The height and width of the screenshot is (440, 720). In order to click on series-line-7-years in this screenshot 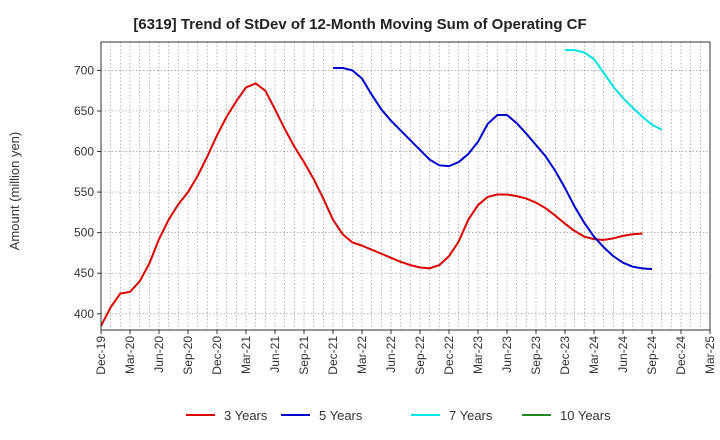, I will do `click(614, 90)`.